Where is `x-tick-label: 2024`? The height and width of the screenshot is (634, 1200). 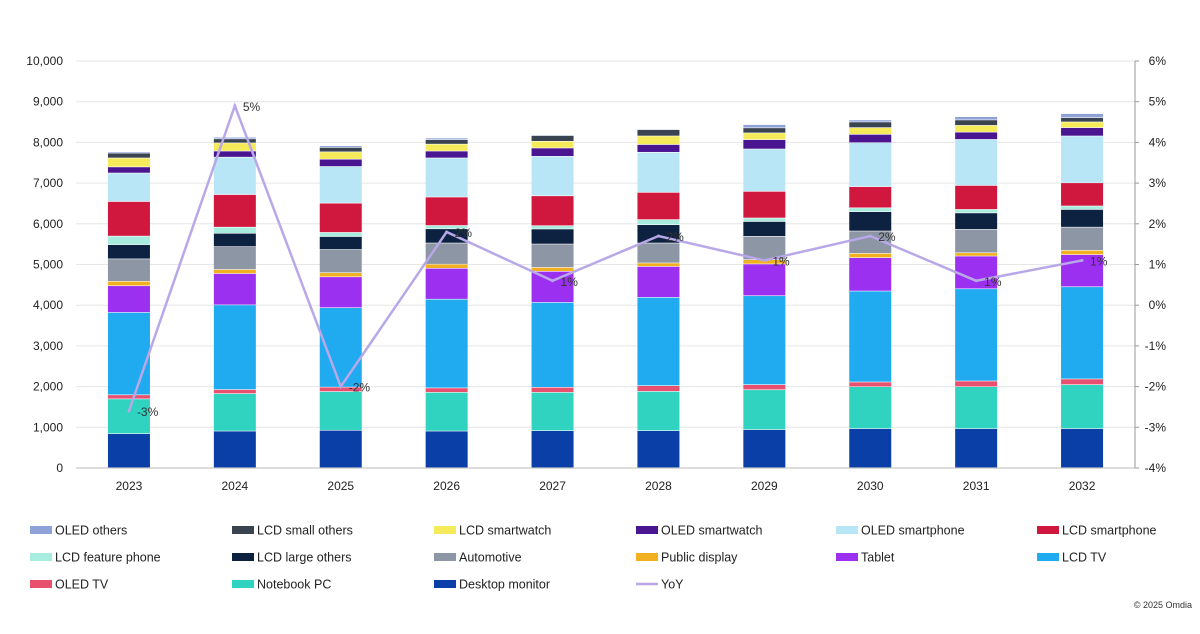
x-tick-label: 2024 is located at coordinates (234, 486).